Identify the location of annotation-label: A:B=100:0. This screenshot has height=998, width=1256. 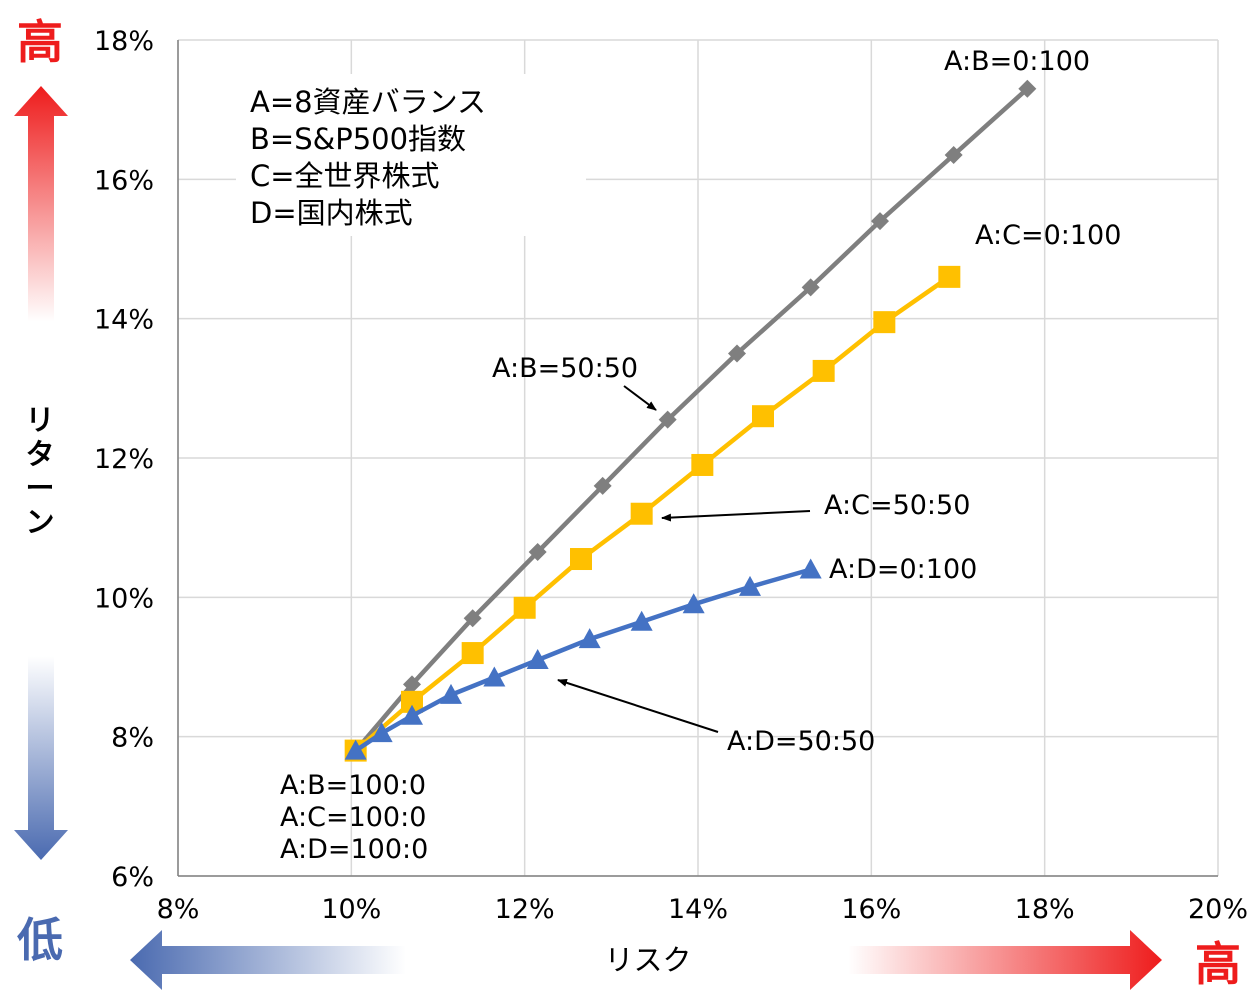
(353, 785).